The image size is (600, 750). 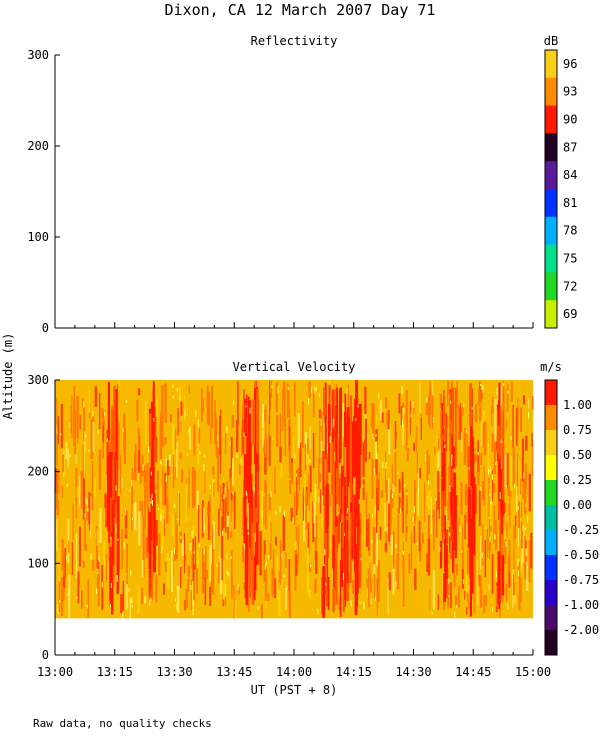 What do you see at coordinates (581, 605) in the screenshot?
I see `colorbar-tick-label: -1.00` at bounding box center [581, 605].